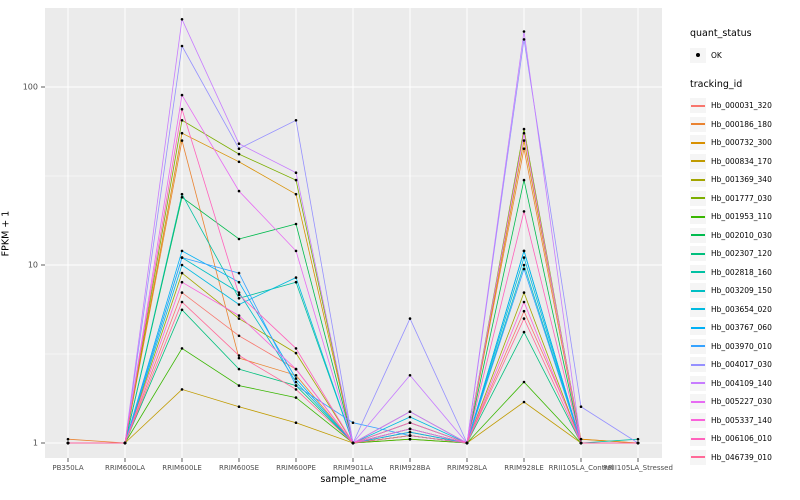 The width and height of the screenshot is (800, 500). I want to click on legend-item-label: Hb_000732_300, so click(741, 143).